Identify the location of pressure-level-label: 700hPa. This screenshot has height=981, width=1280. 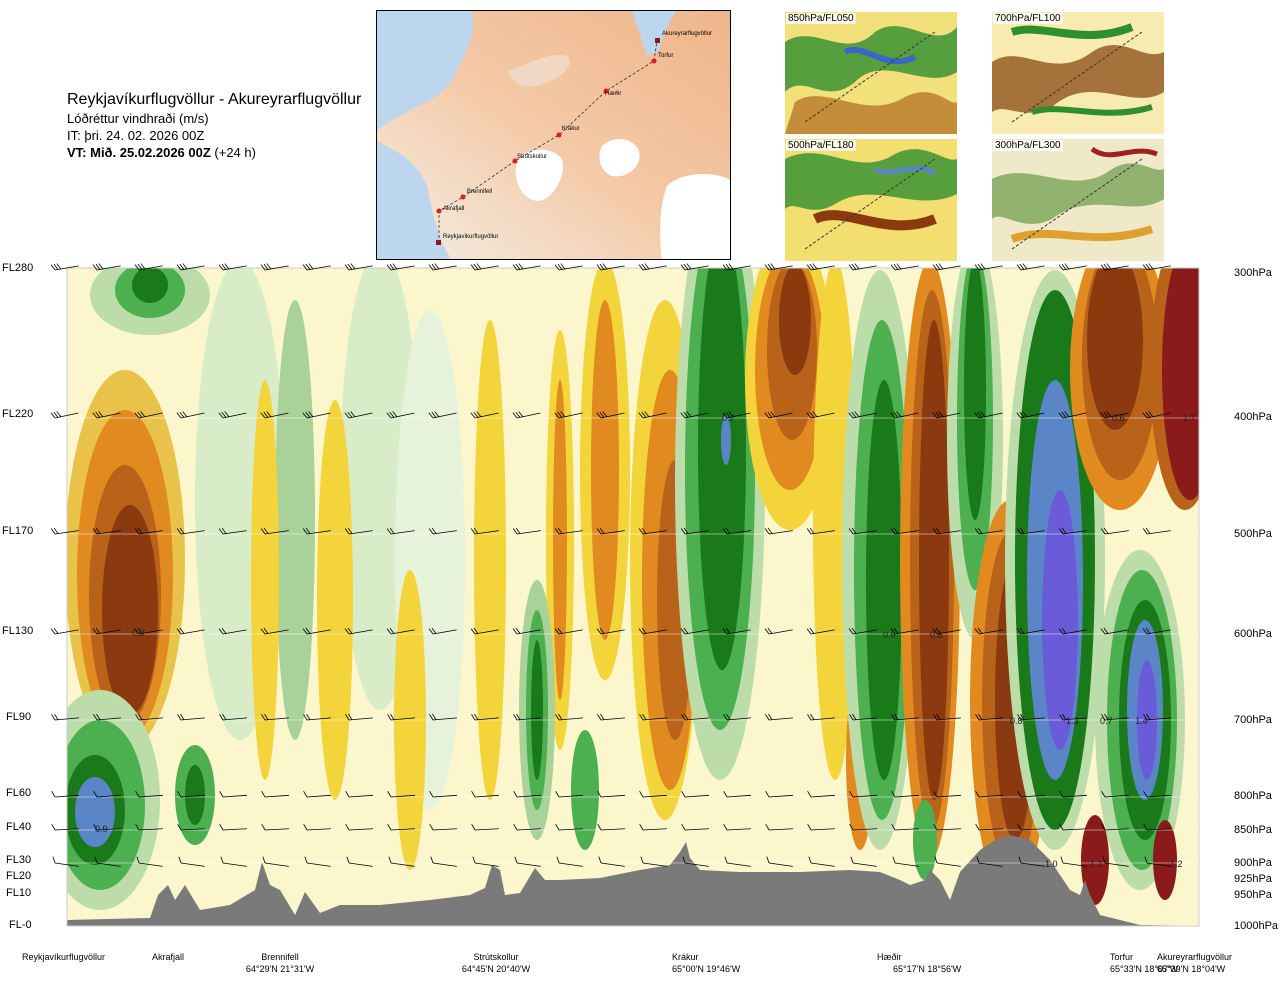
(1253, 720).